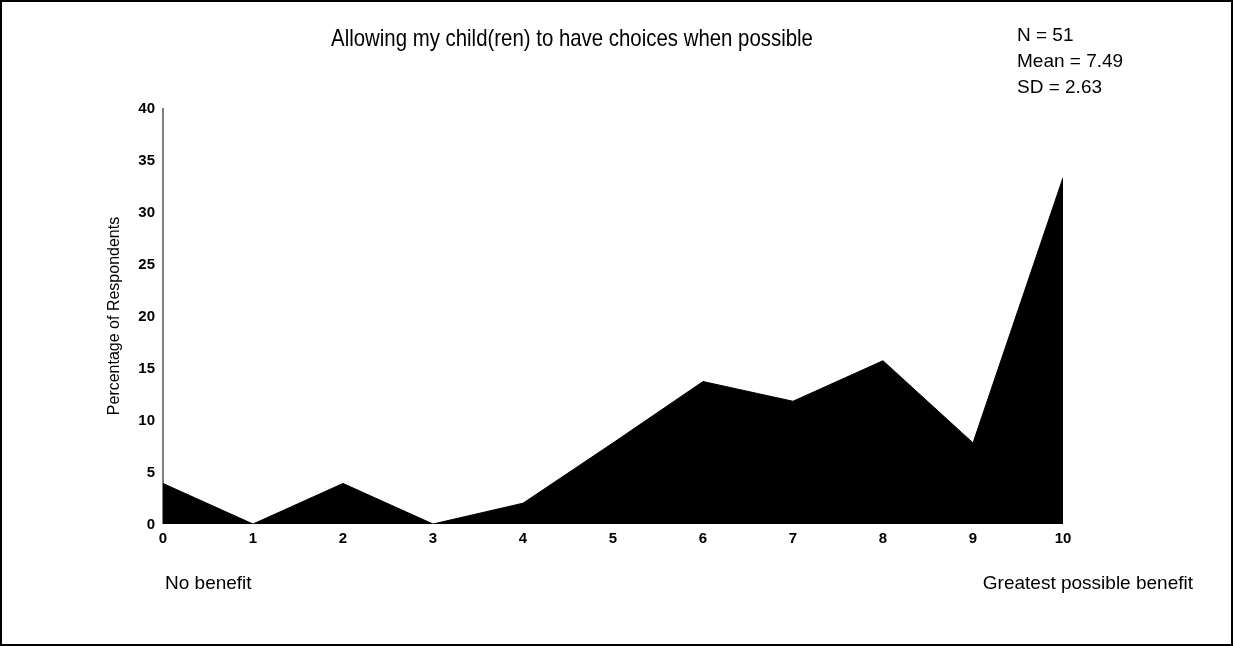 This screenshot has height=646, width=1233. What do you see at coordinates (150, 472) in the screenshot?
I see `y-tick-label: 5` at bounding box center [150, 472].